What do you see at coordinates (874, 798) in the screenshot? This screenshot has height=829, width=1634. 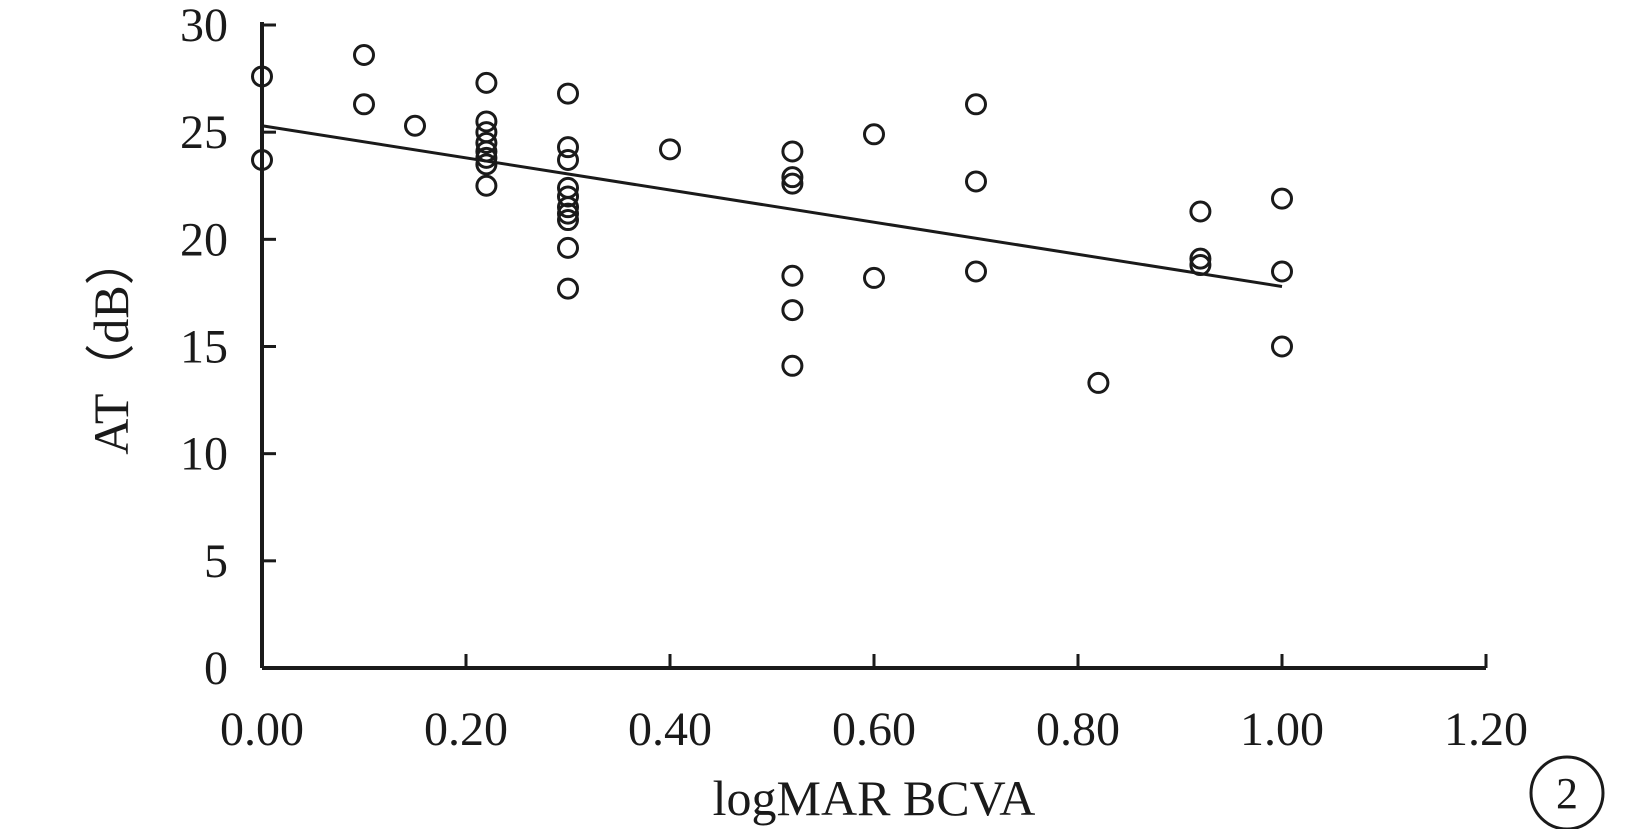 I see `x-axis-title: logMAR BCVA` at bounding box center [874, 798].